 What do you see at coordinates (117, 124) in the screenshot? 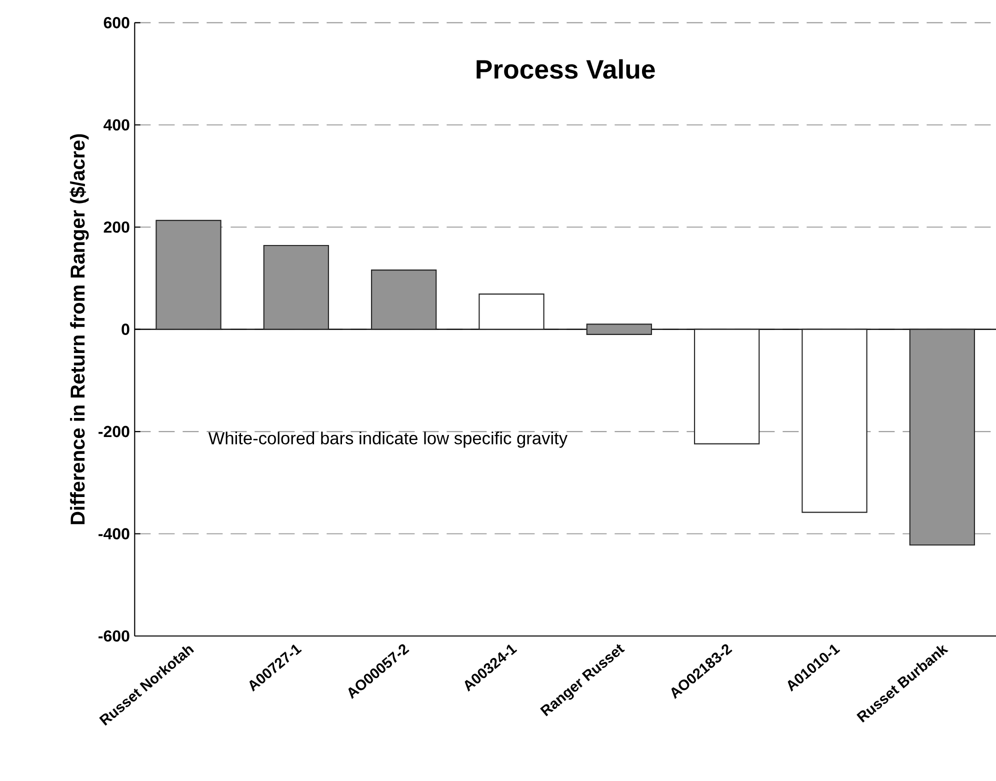
I see `y-tick-label: 400` at bounding box center [117, 124].